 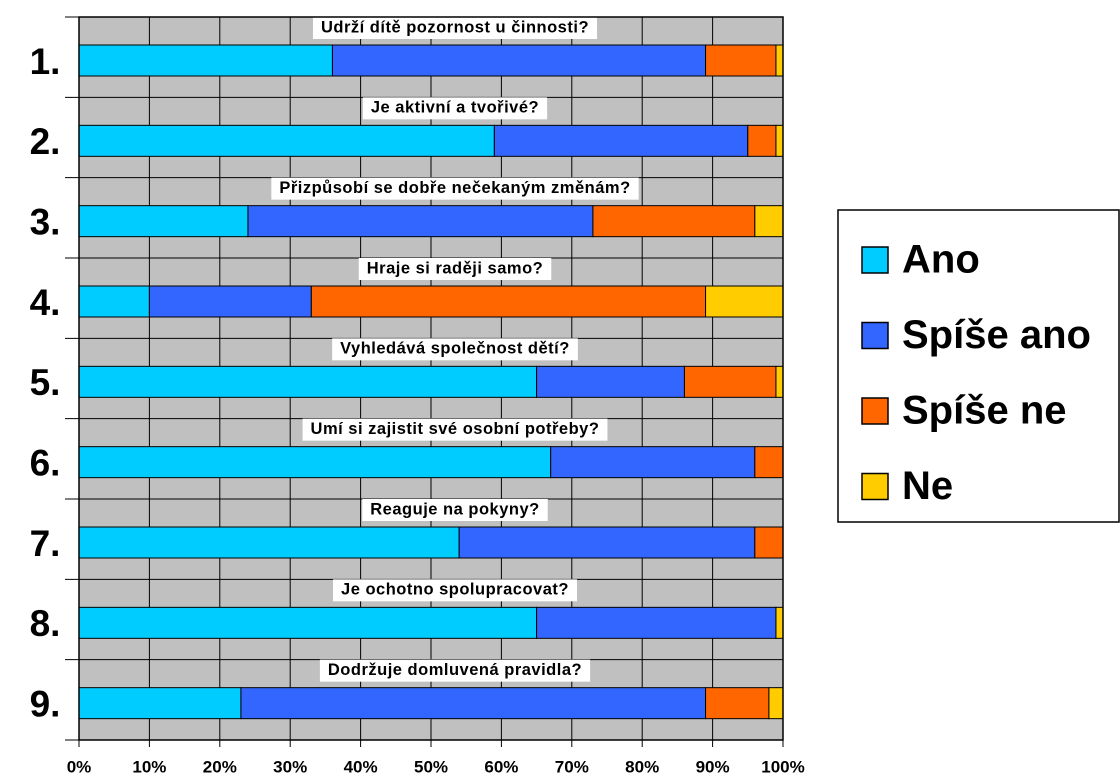 I want to click on x-tick-label: 20%, so click(x=220, y=766).